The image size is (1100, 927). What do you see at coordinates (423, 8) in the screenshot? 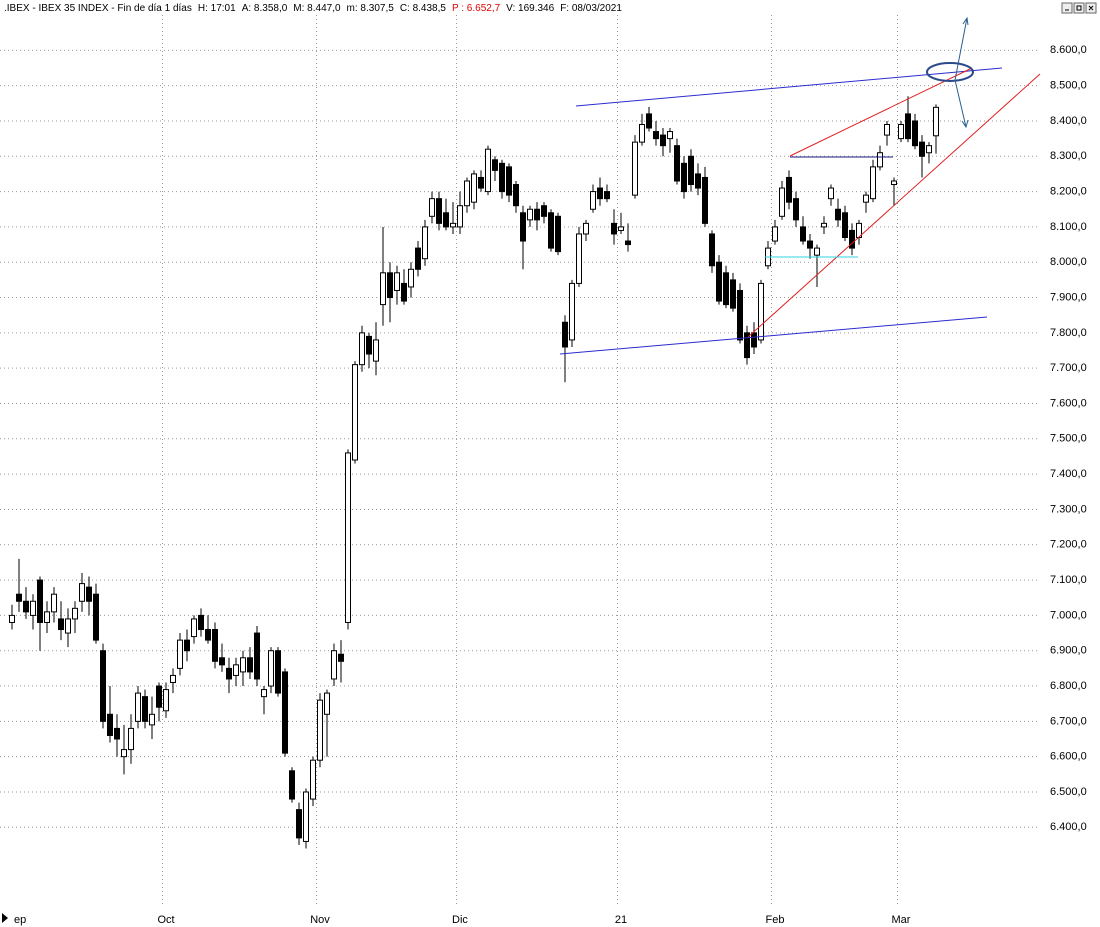
I see `header-item: C: 8.438,5` at bounding box center [423, 8].